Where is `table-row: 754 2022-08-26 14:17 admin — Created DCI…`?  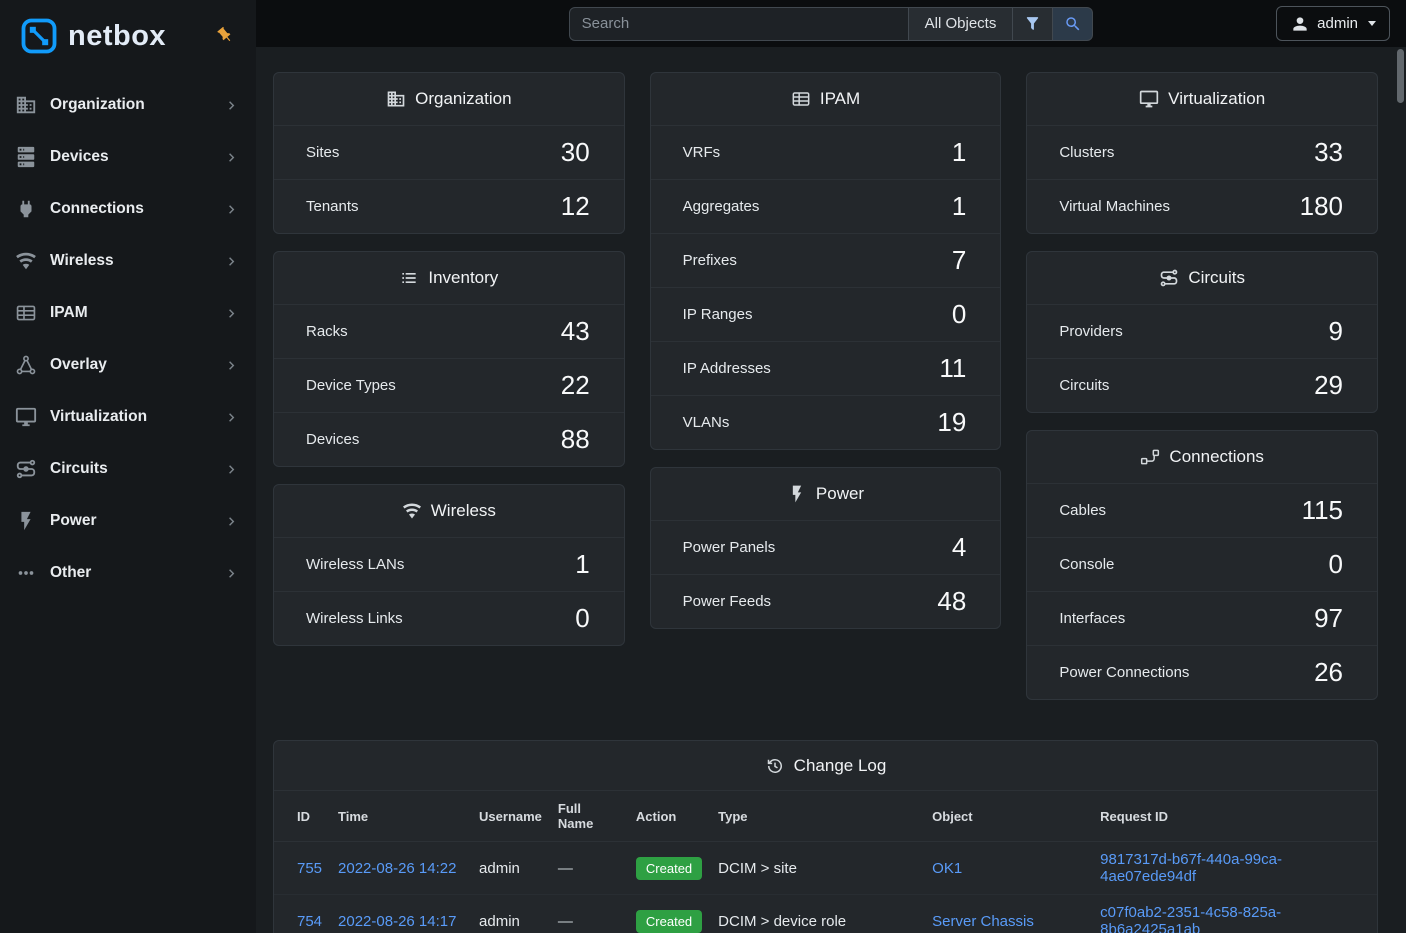 table-row: 754 2022-08-26 14:17 admin — Created DCI… is located at coordinates (825, 913).